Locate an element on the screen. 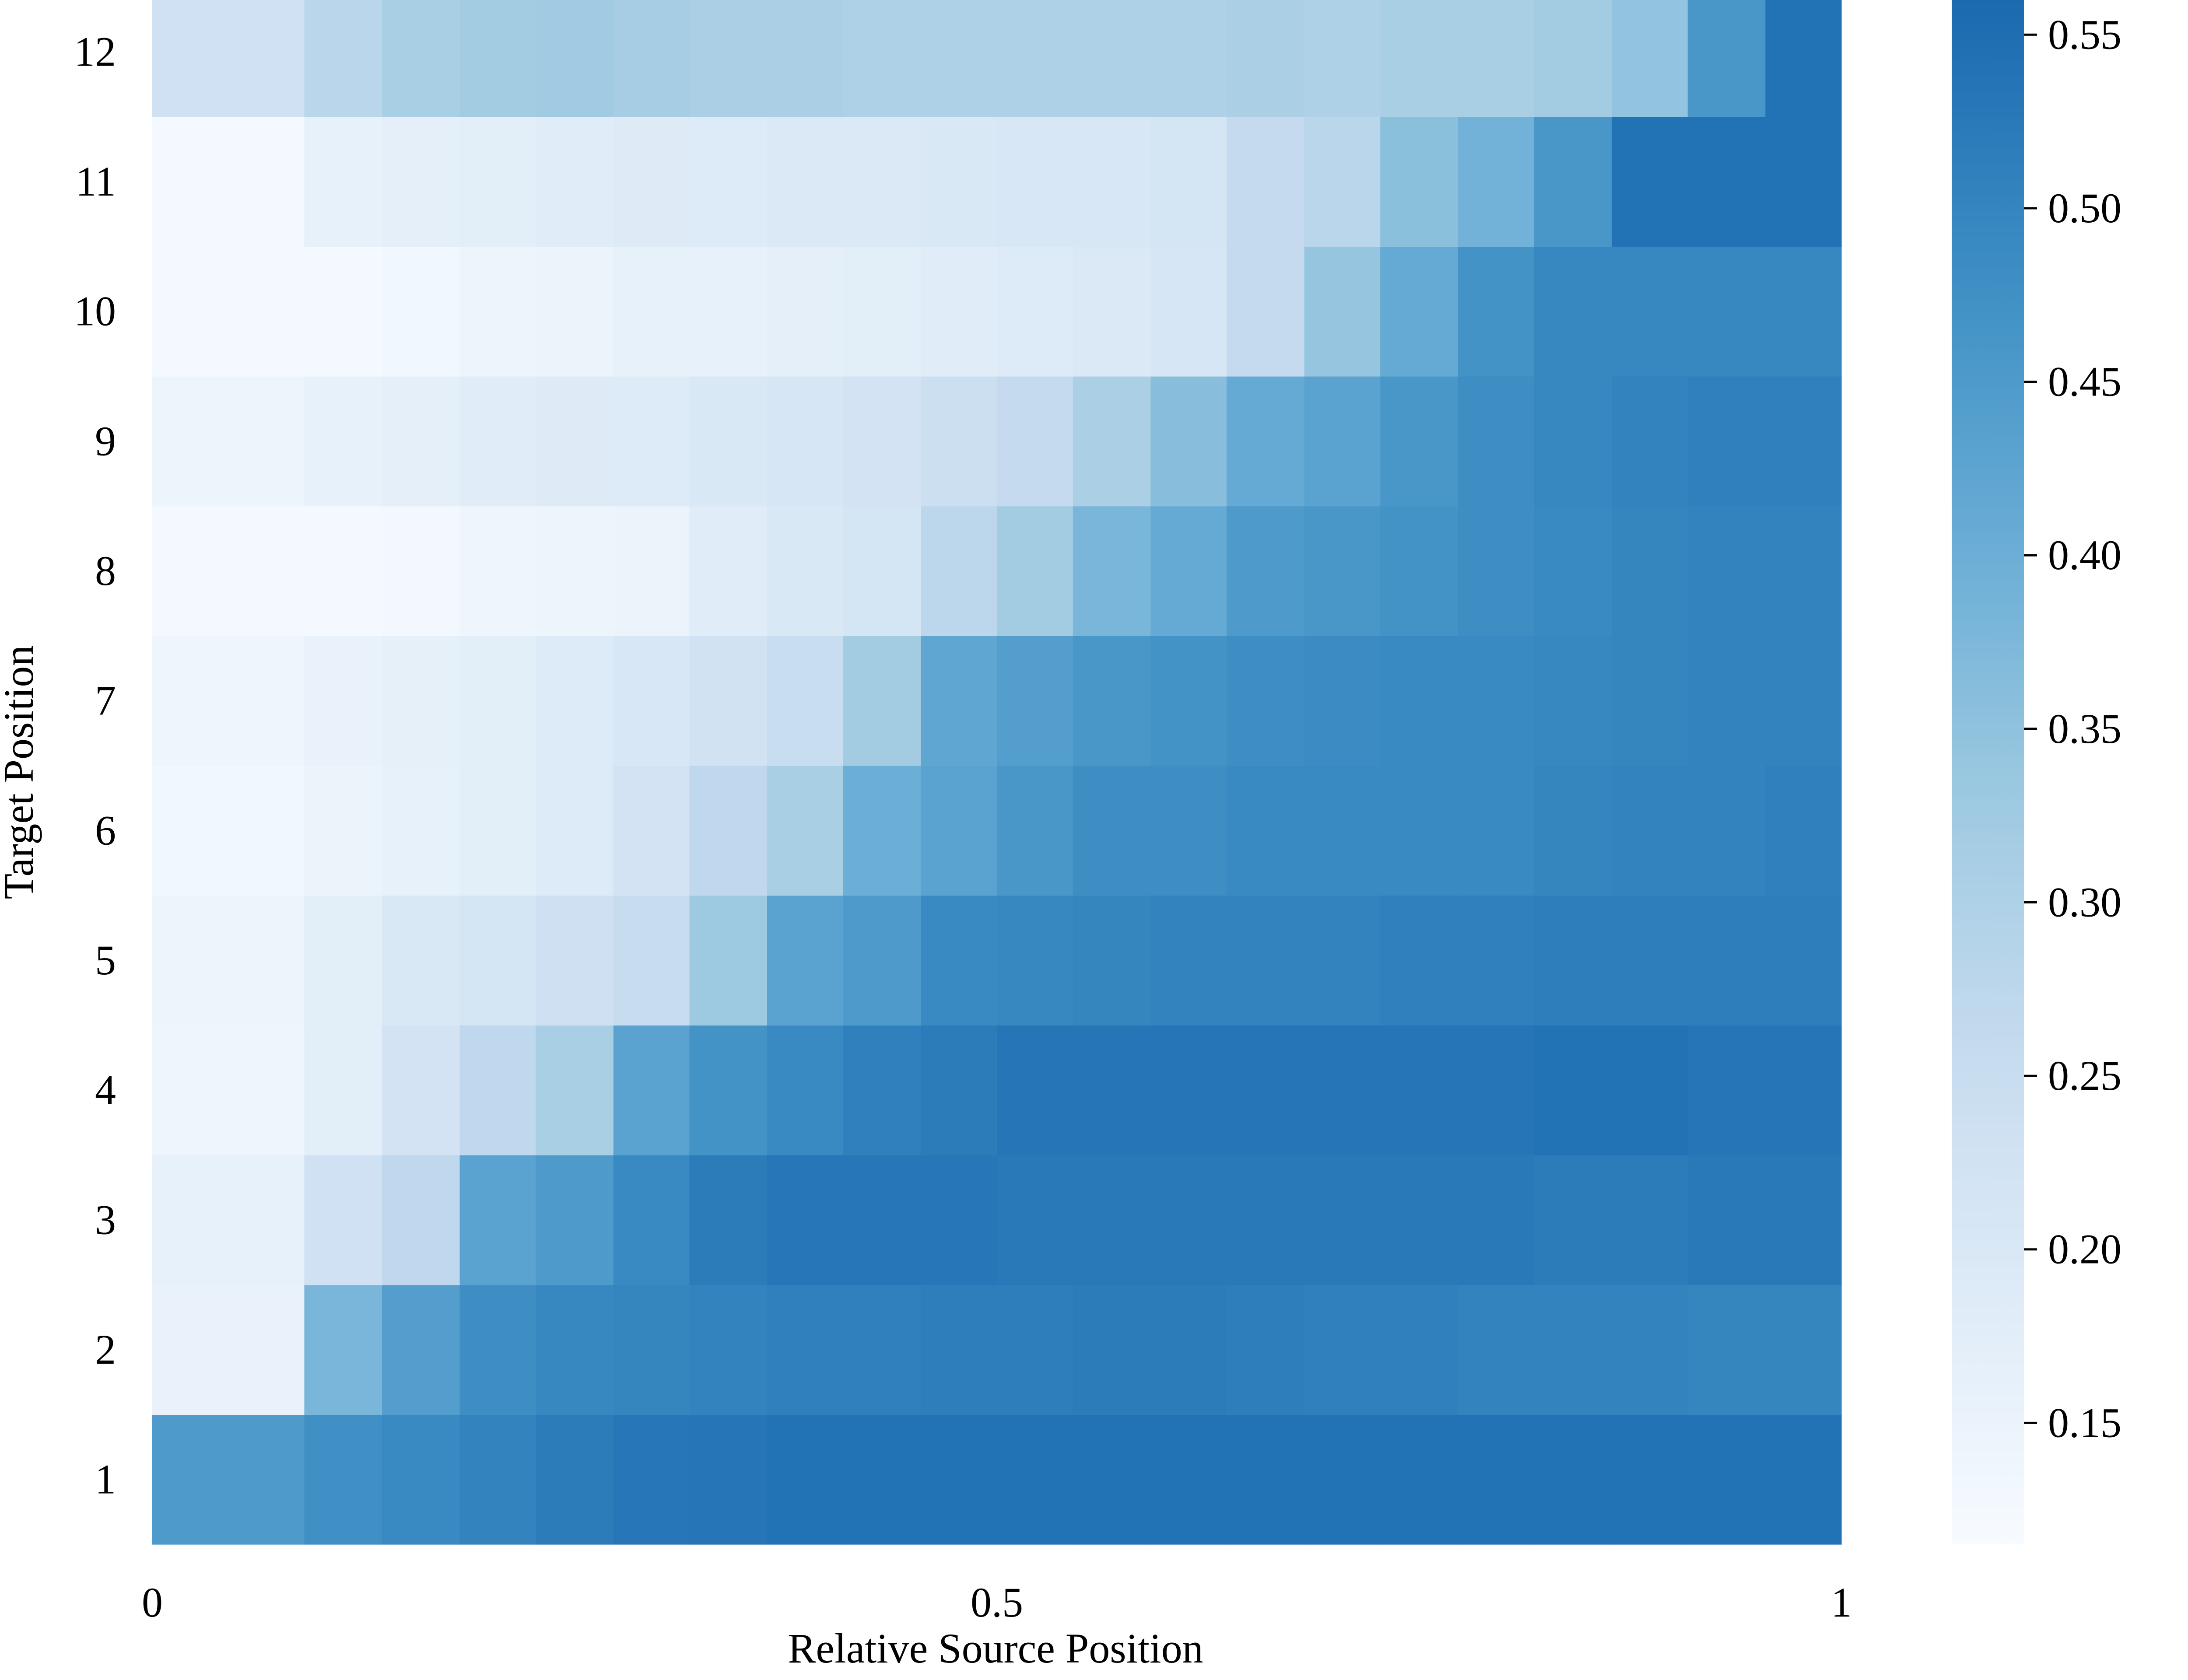 This screenshot has height=1680, width=2188. y-tick-label: 12 is located at coordinates (95, 51).